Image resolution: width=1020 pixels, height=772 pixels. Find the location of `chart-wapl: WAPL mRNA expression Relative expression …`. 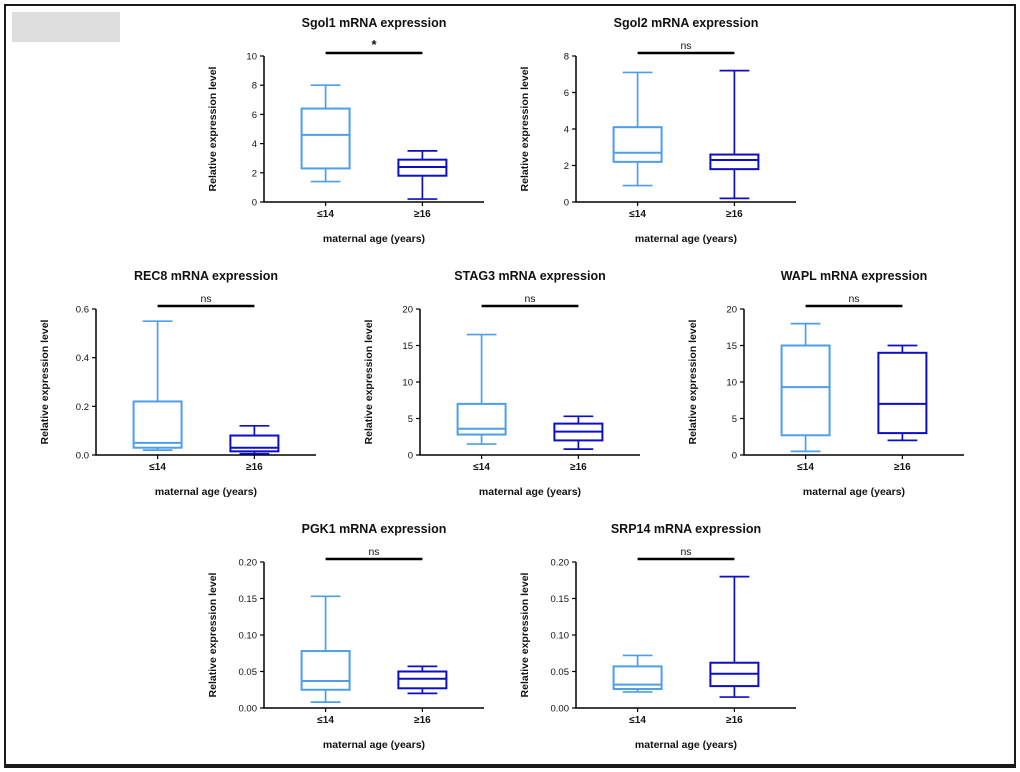

chart-wapl: WAPL mRNA expression Relative expression … is located at coordinates (834, 383).